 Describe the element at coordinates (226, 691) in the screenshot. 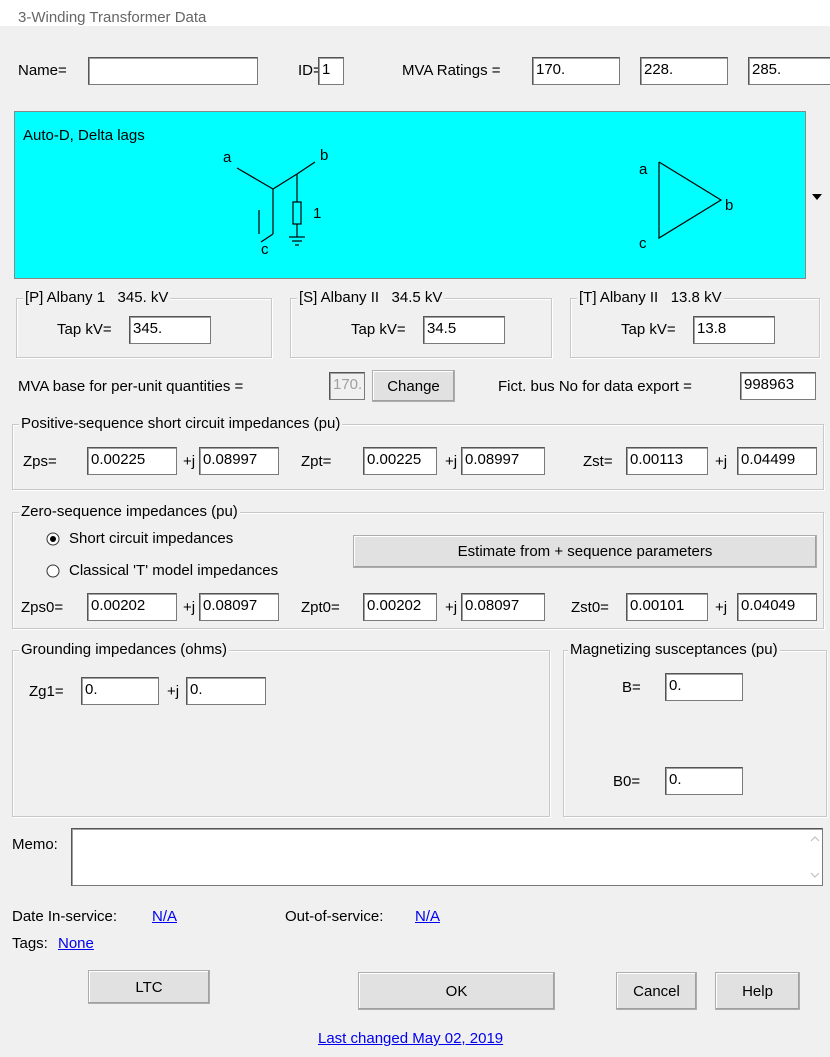

I see `x-input: 0.` at that location.